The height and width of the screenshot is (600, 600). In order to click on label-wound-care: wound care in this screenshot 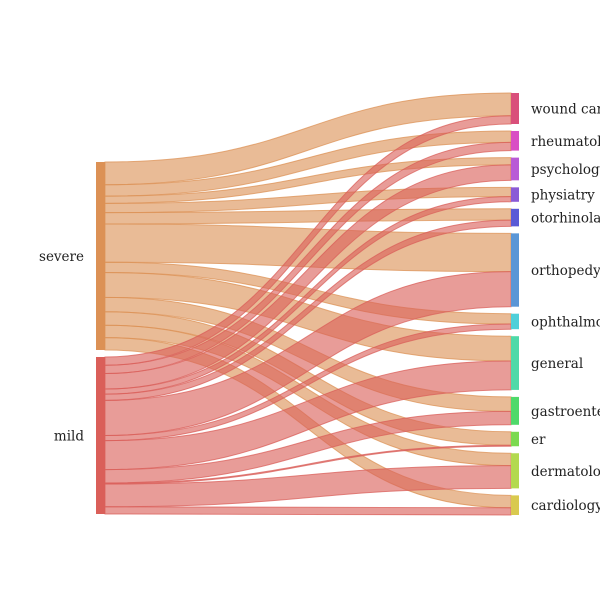, I will do `click(565, 109)`.